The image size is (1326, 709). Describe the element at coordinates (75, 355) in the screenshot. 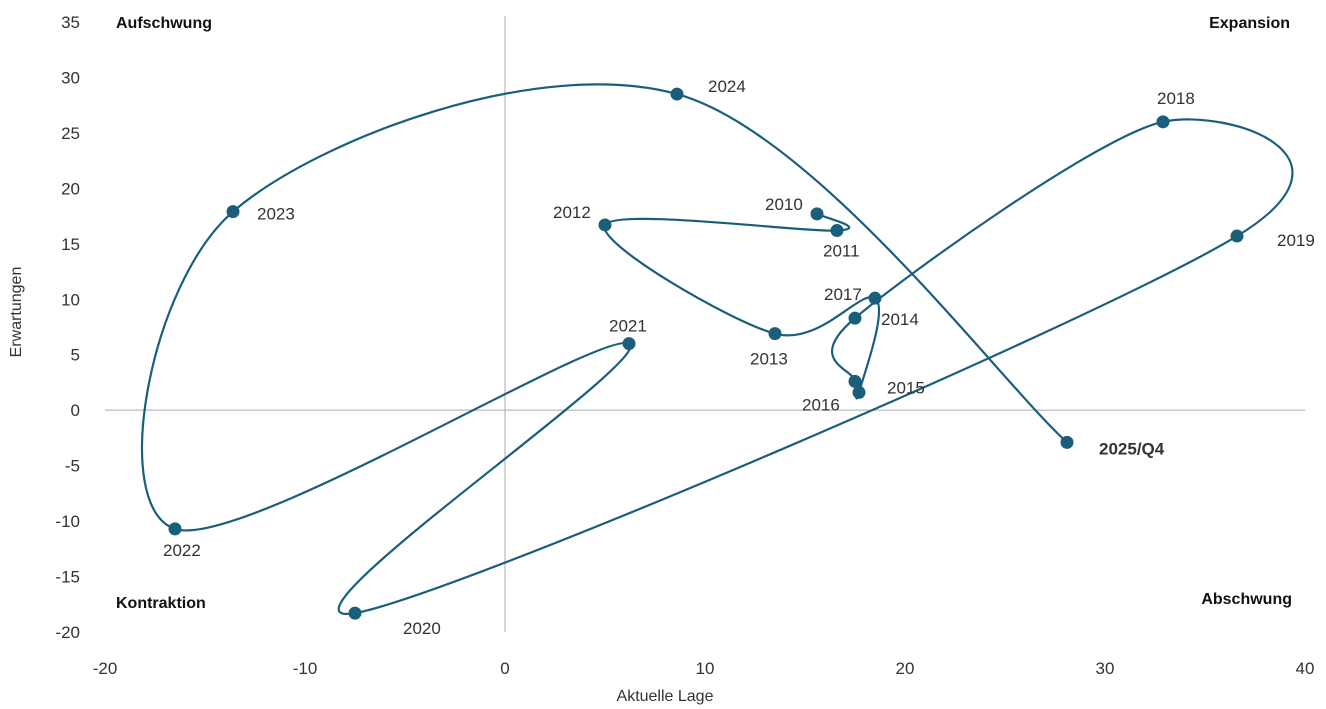

I see `y-tick-label: 5` at that location.